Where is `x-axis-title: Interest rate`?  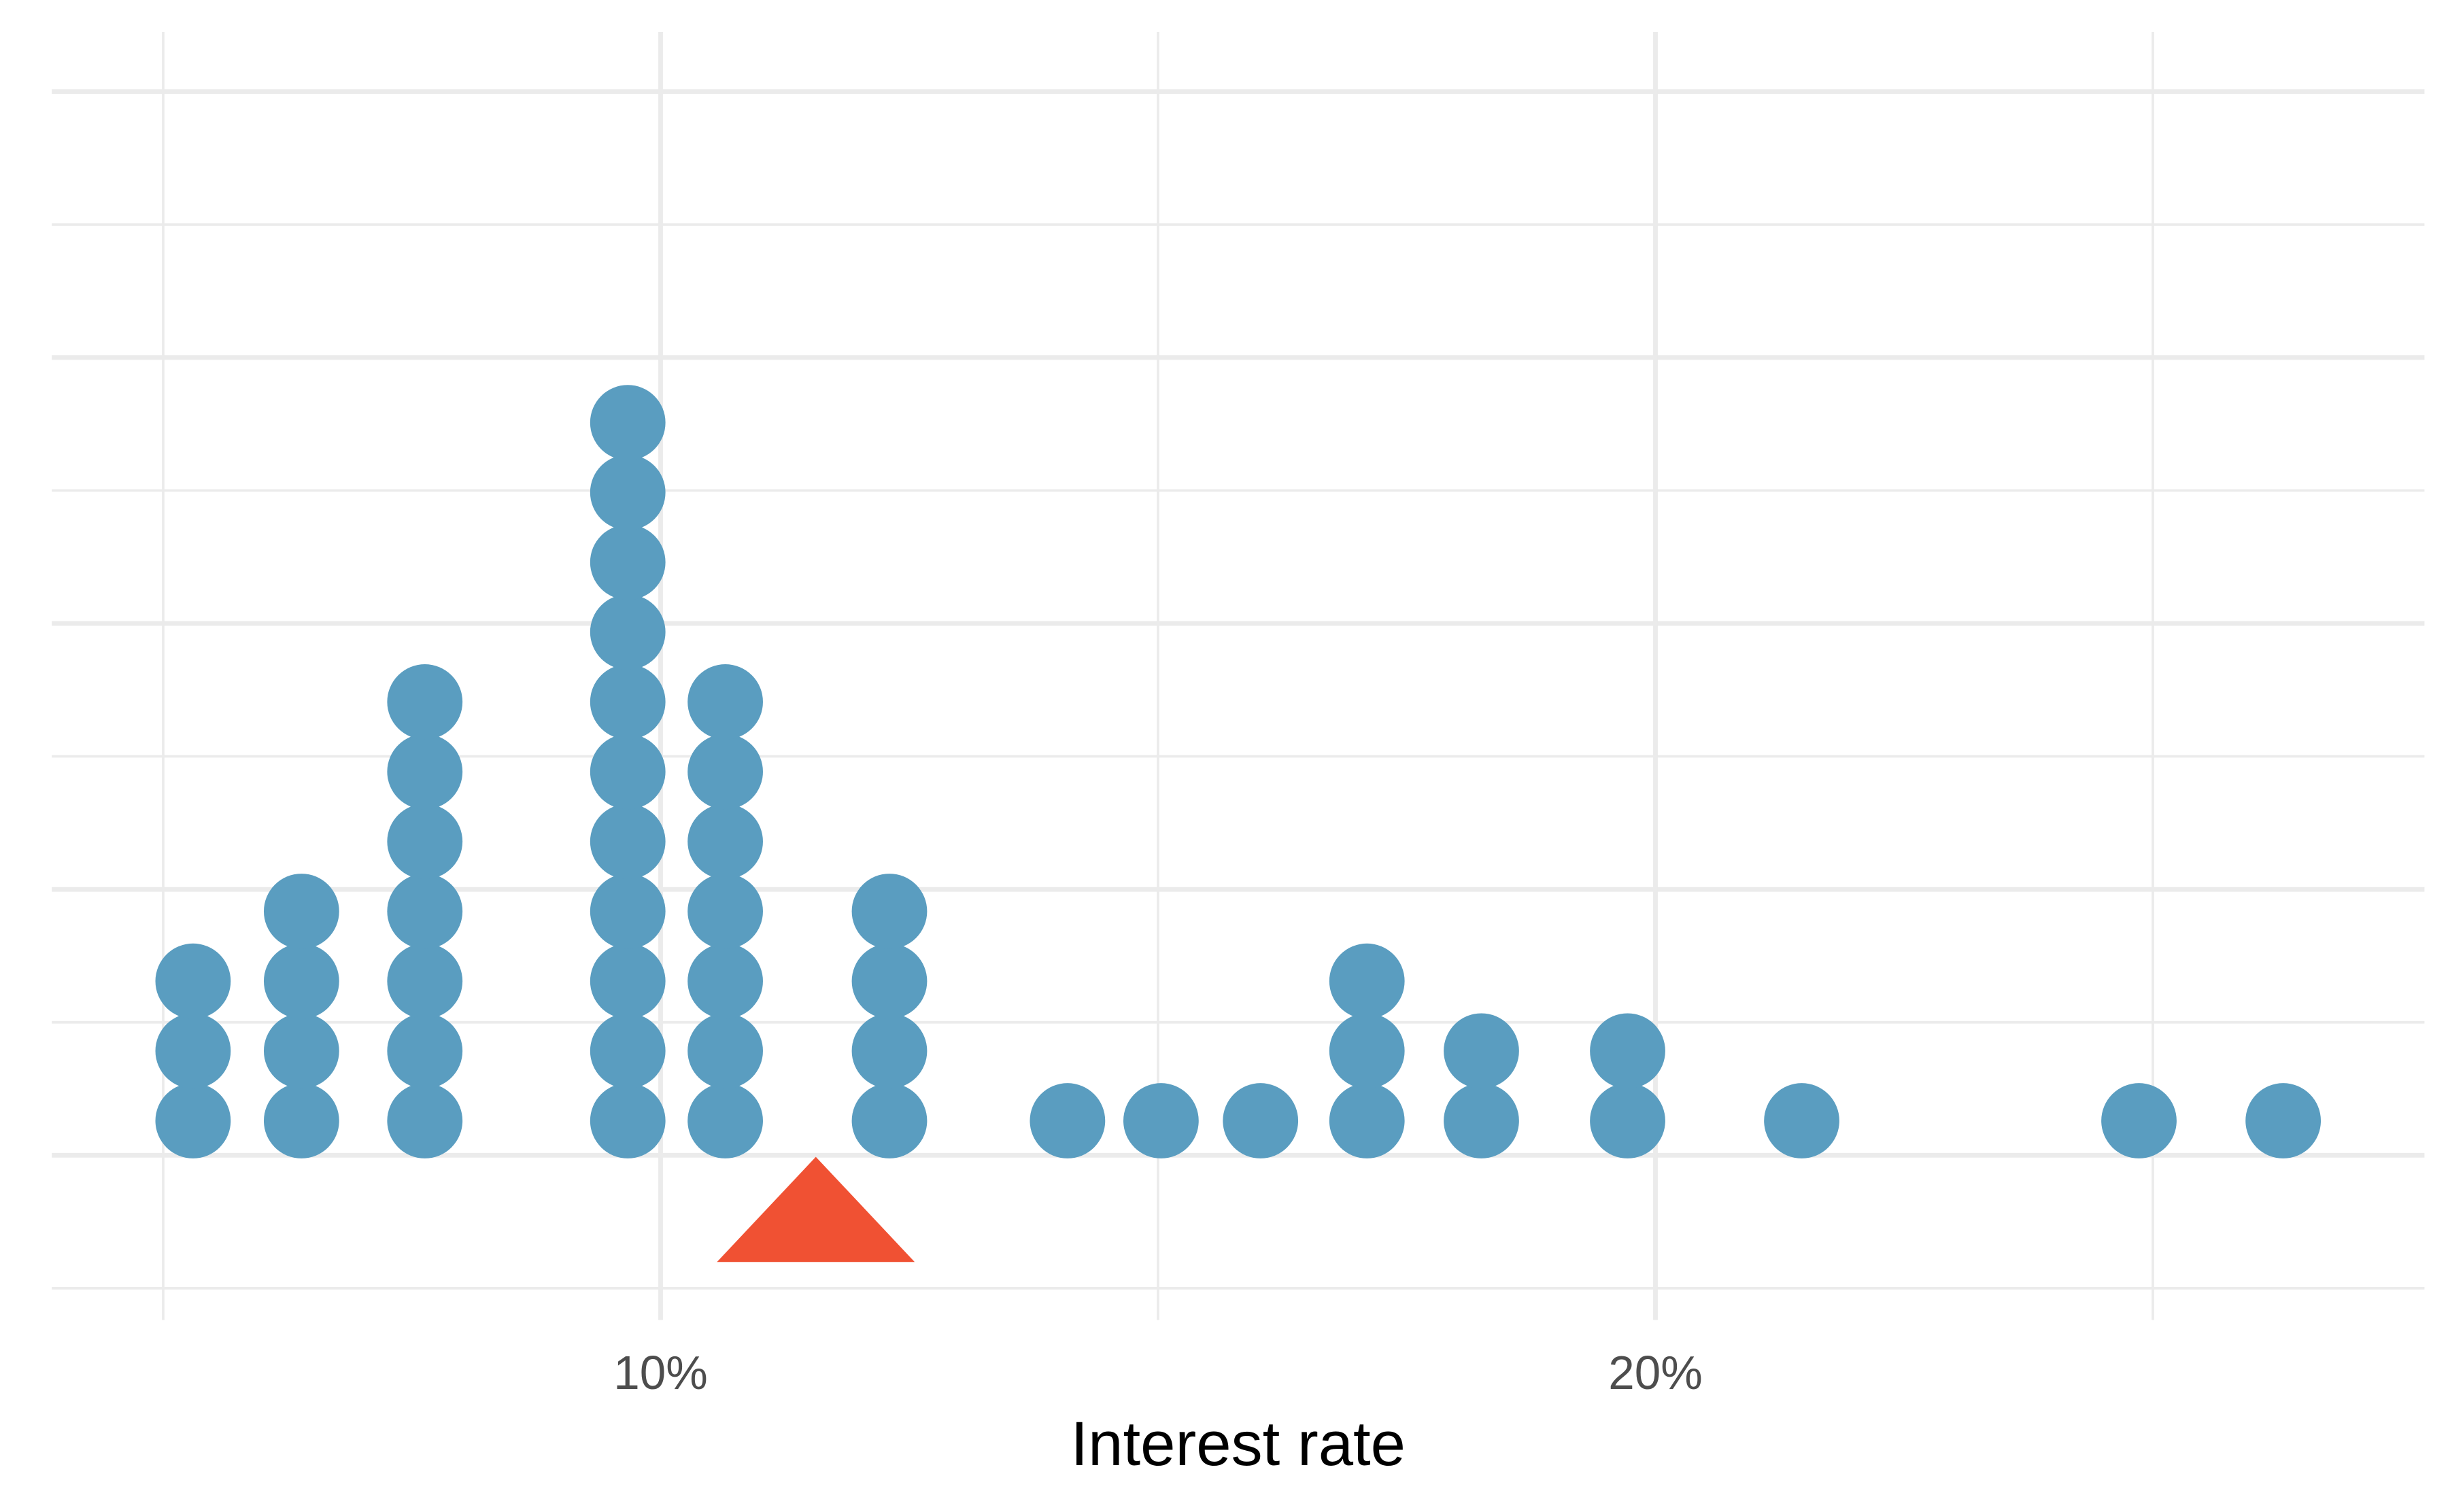
x-axis-title: Interest rate is located at coordinates (1239, 1443).